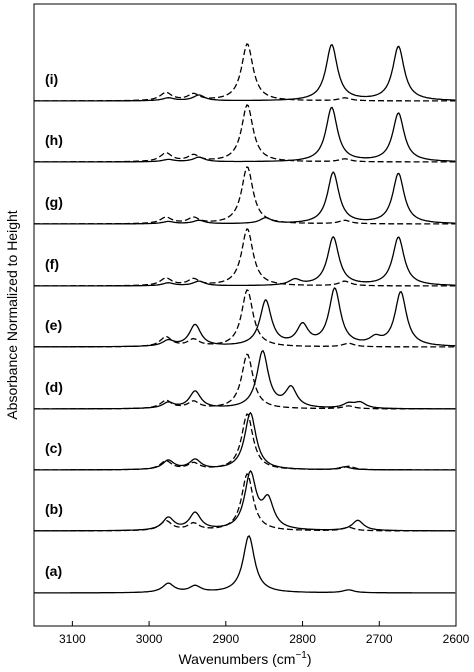 The width and height of the screenshot is (474, 672). I want to click on spectrum-f-dashed, so click(245, 257).